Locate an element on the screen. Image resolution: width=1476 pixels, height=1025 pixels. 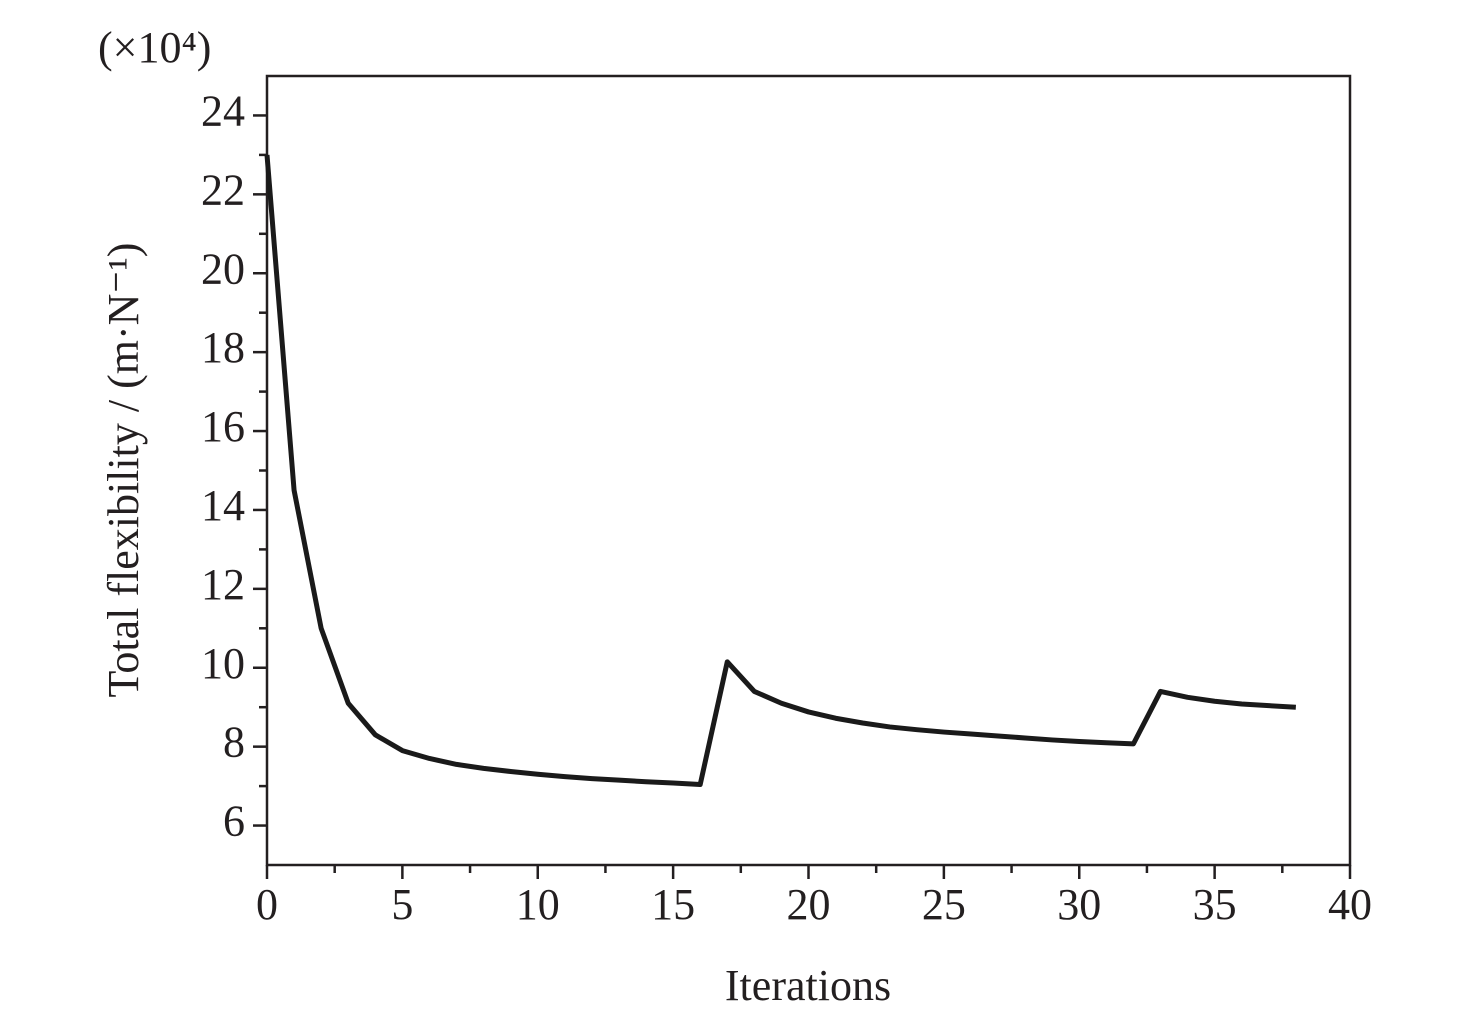
y-tick-label: 8 is located at coordinates (234, 742).